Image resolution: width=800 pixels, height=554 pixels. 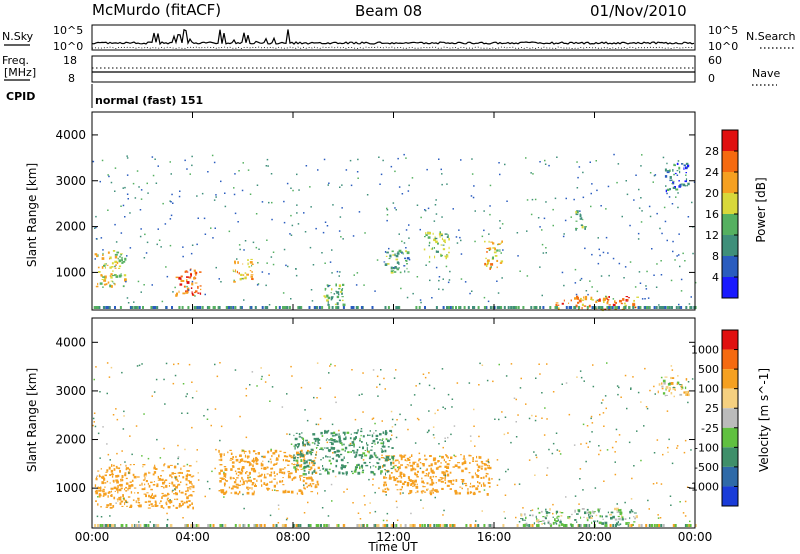 What do you see at coordinates (92, 537) in the screenshot?
I see `x-tick-label: 00:00` at bounding box center [92, 537].